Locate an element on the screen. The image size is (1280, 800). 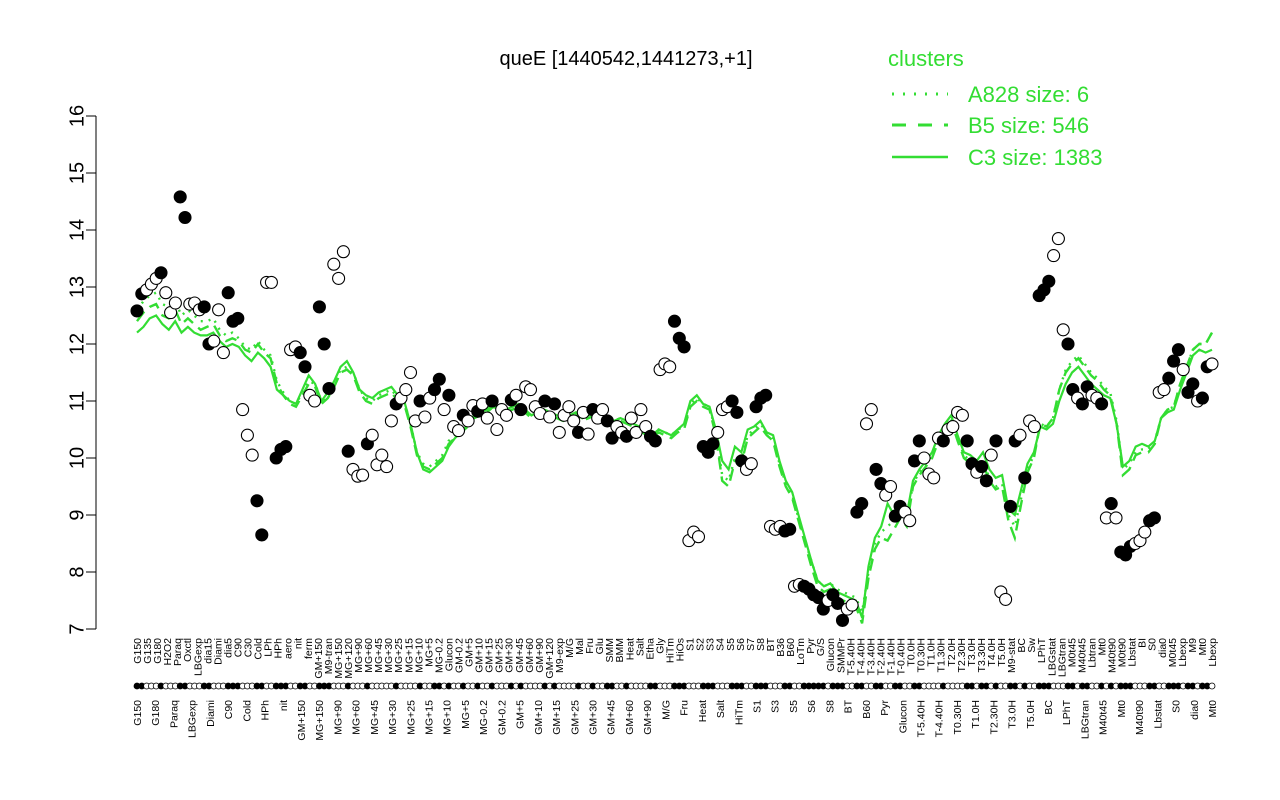
x-tick-label: S8 is located at coordinates (761, 644).